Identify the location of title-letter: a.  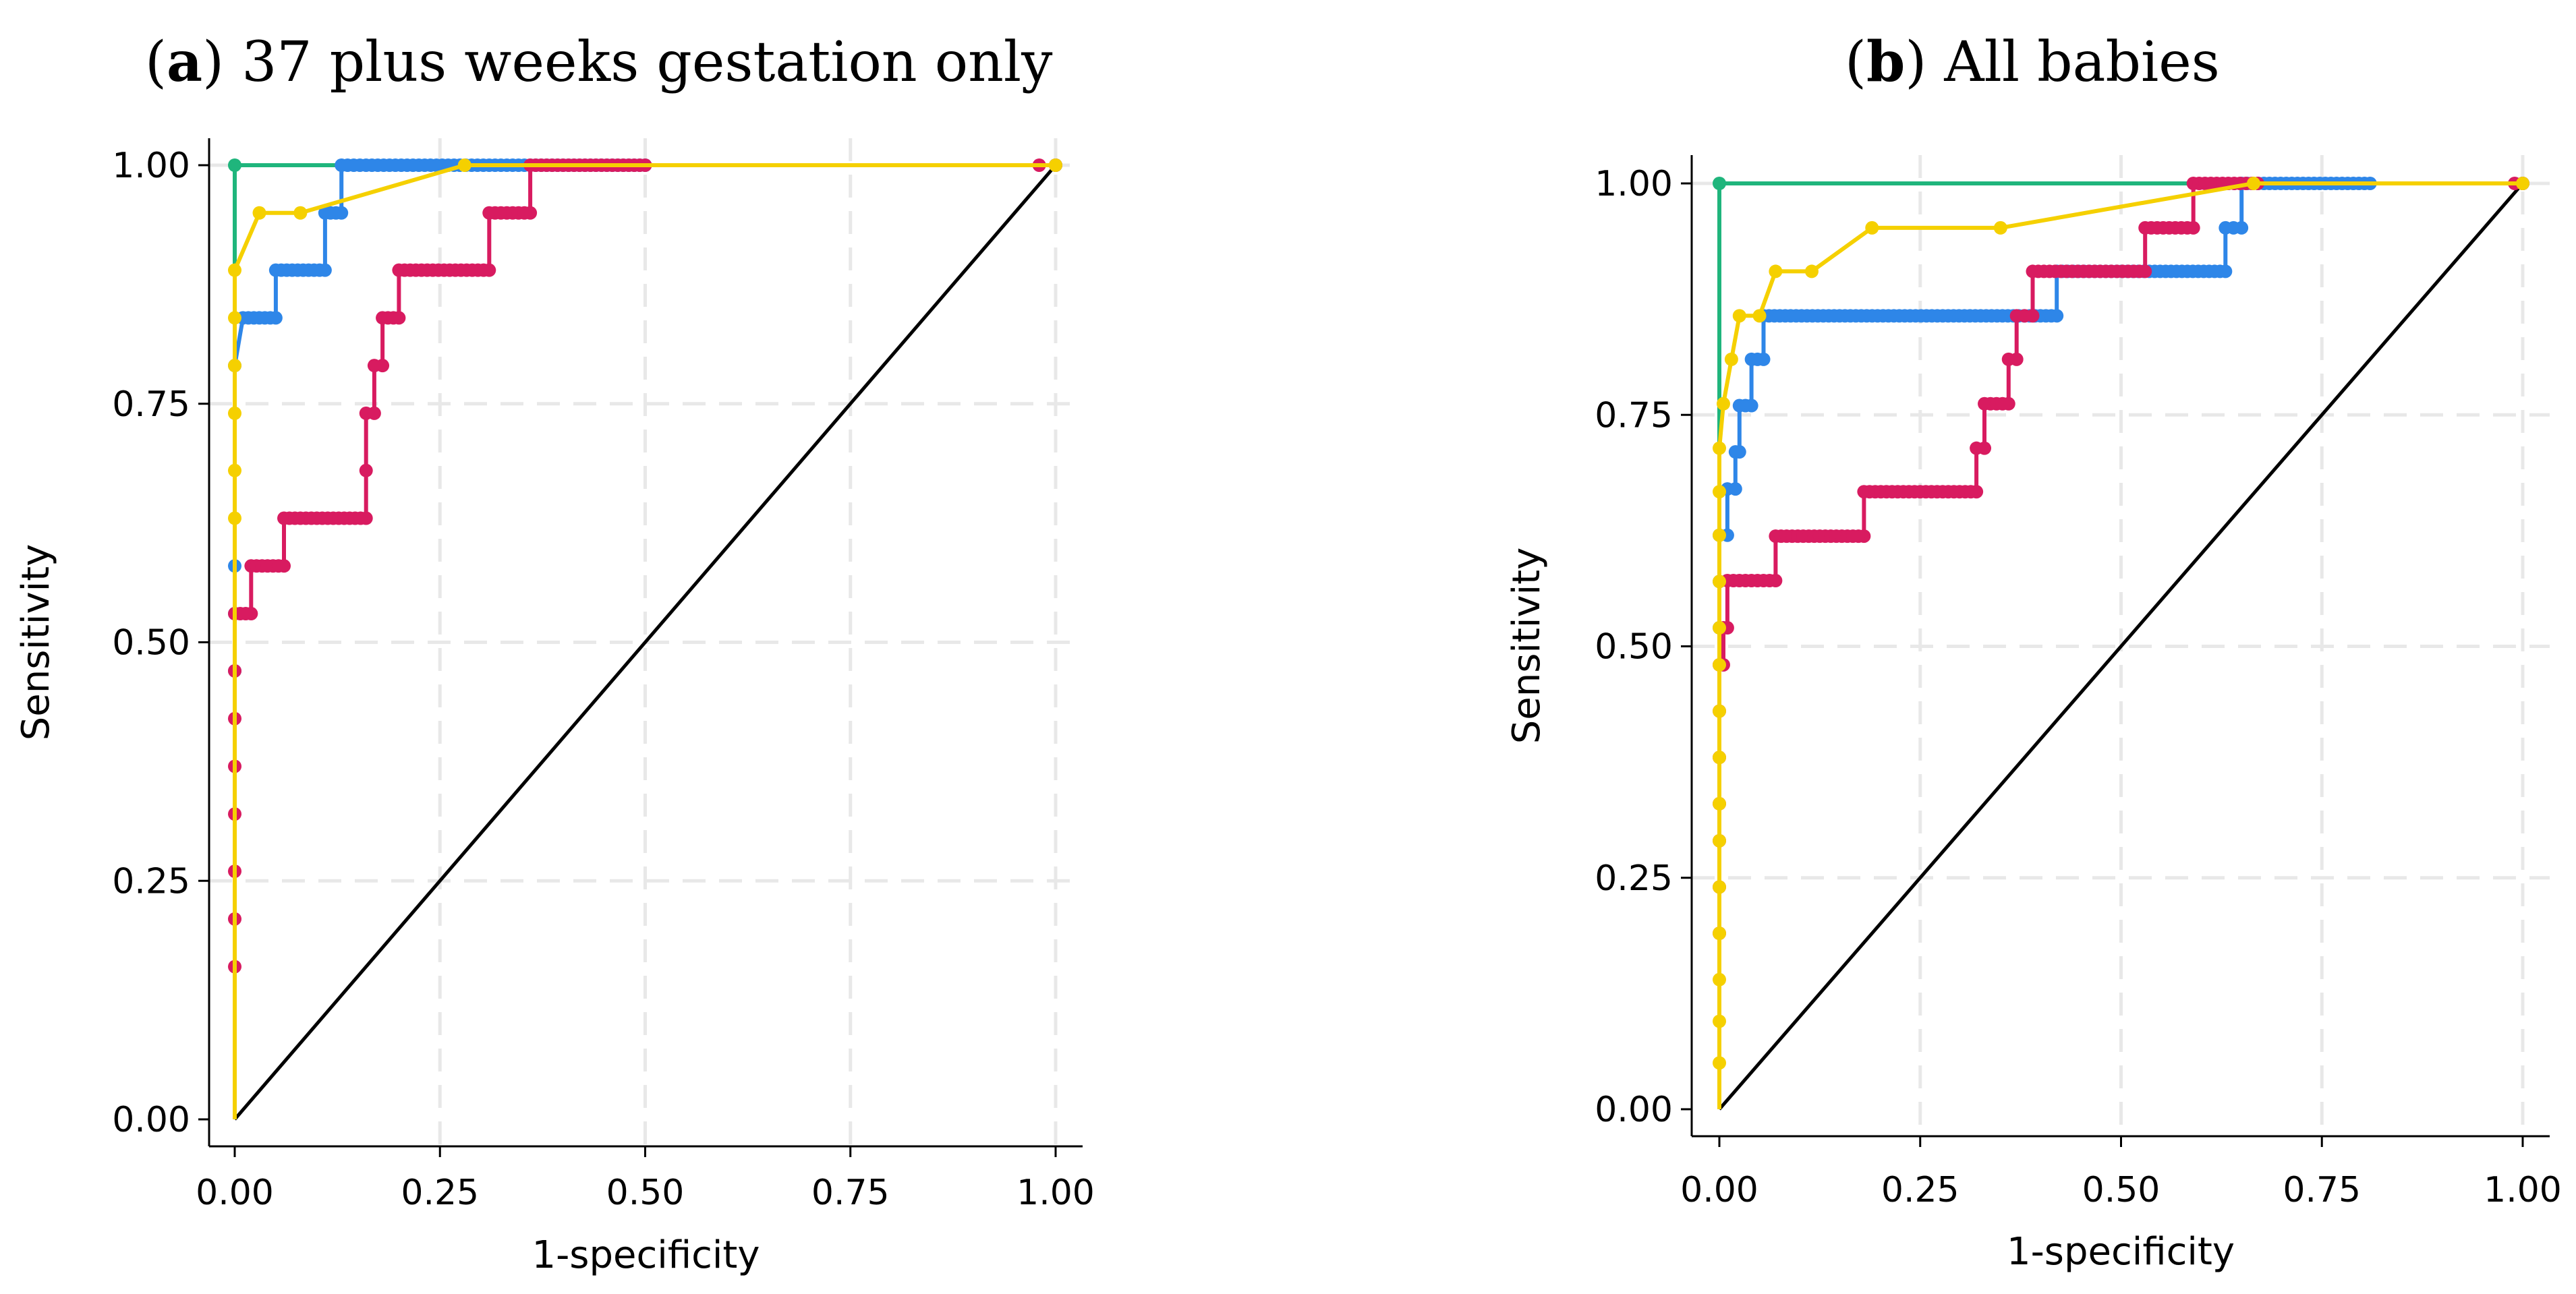
(184, 62).